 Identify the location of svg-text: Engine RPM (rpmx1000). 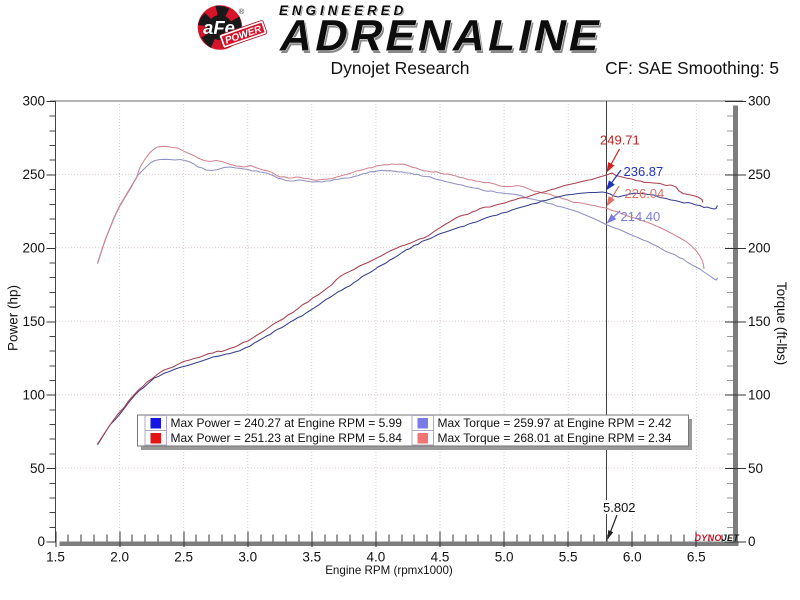
(389, 570).